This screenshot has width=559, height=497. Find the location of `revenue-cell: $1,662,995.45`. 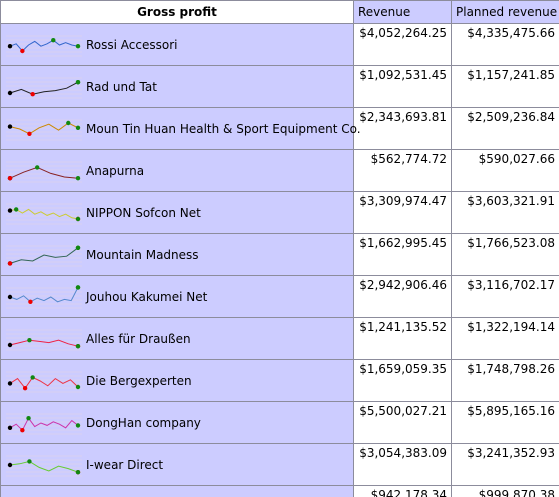

revenue-cell: $1,662,995.45 is located at coordinates (402, 254).